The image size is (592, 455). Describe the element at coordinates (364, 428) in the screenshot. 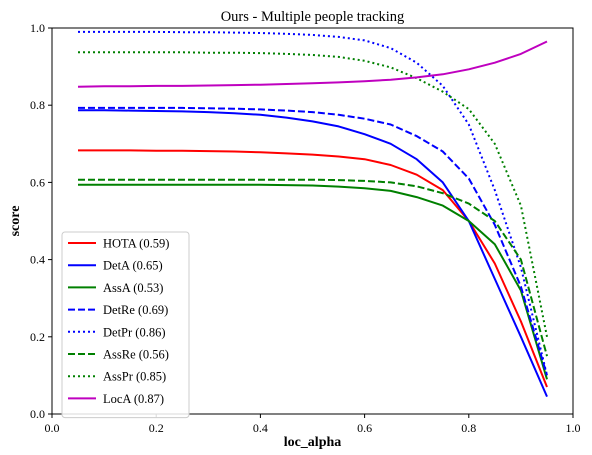

I see `x-tick-label: 0.6` at that location.